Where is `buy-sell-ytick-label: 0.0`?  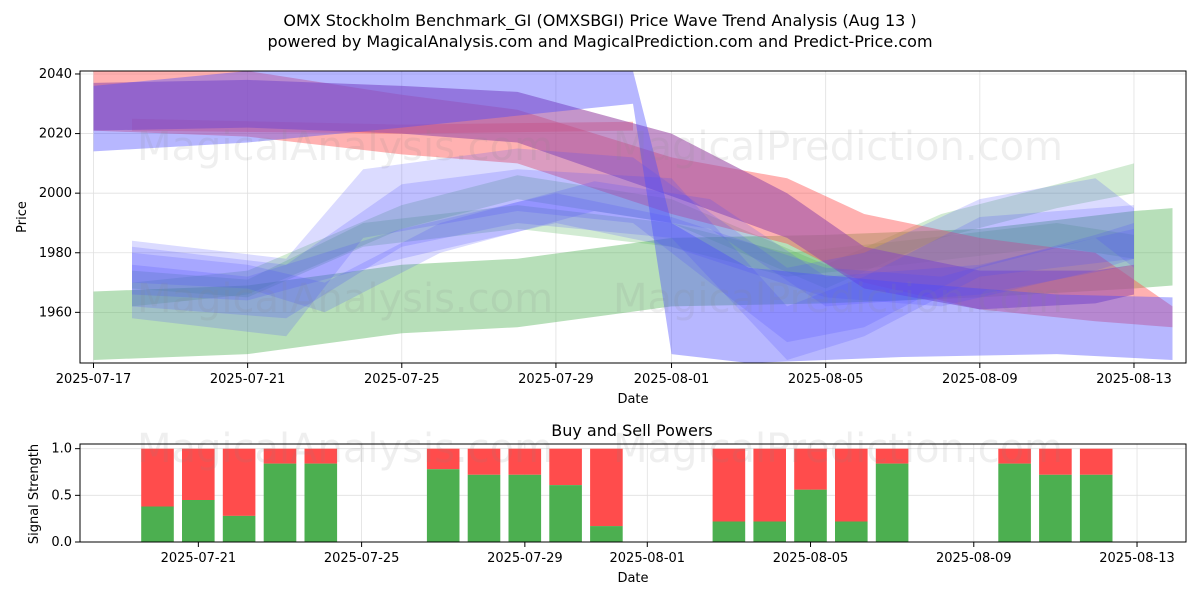 buy-sell-ytick-label: 0.0 is located at coordinates (61, 542).